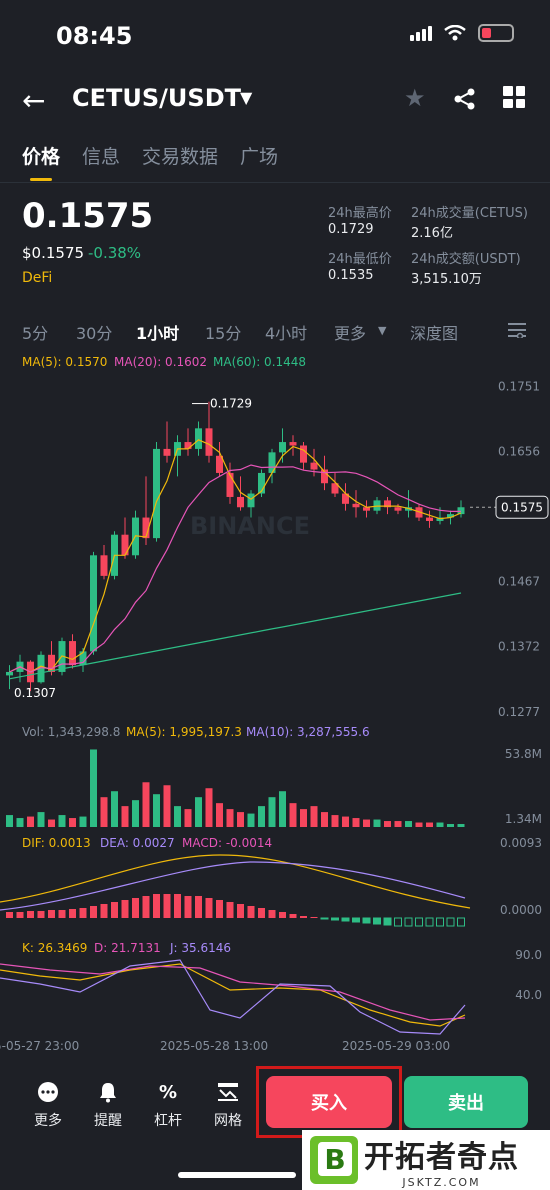 Image resolution: width=550 pixels, height=1190 pixels. Describe the element at coordinates (466, 259) in the screenshot. I see `amount-label: 24h成交额(USDT)` at that location.